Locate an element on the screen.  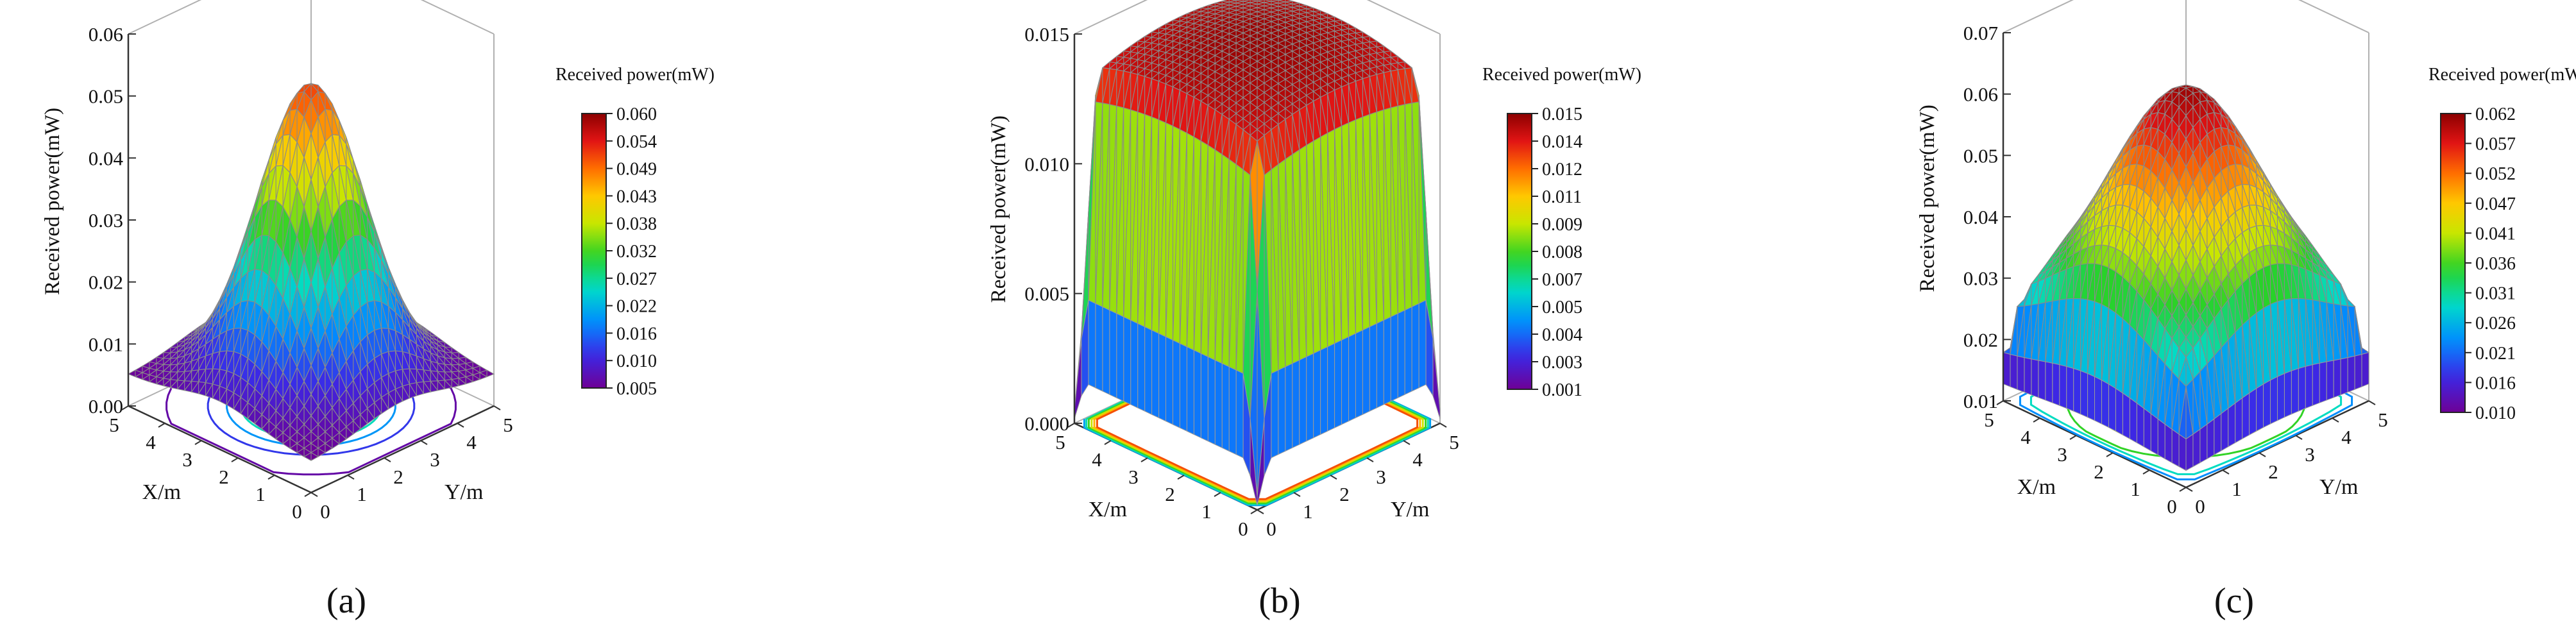
colorbar-tick-label: 0.026 is located at coordinates (2495, 323).